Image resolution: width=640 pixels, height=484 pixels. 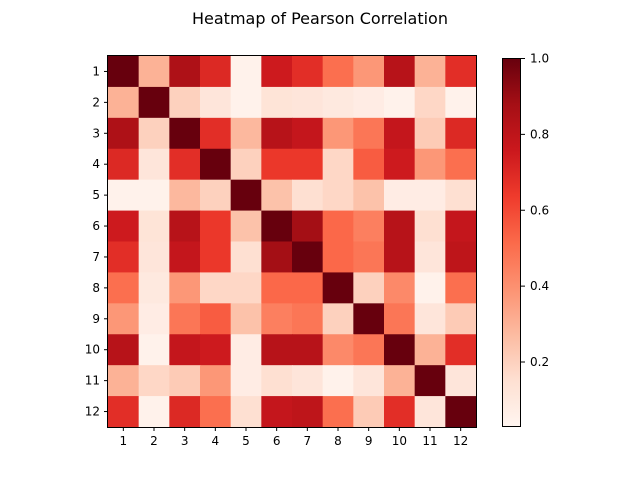 What do you see at coordinates (277, 441) in the screenshot?
I see `x-tick-label: 6` at bounding box center [277, 441].